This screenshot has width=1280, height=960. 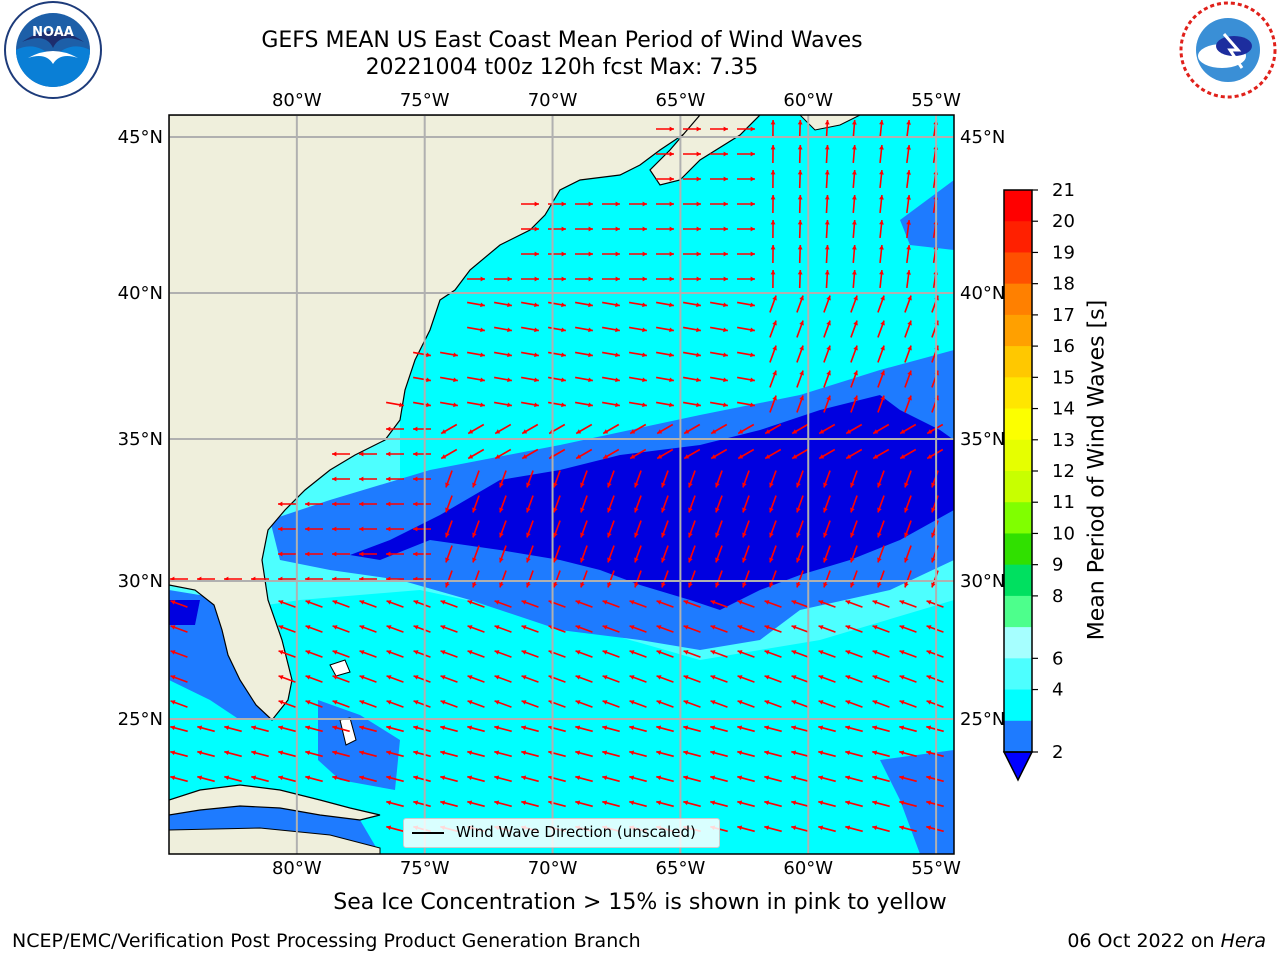 I want to click on nws-logo, so click(x=1228, y=52).